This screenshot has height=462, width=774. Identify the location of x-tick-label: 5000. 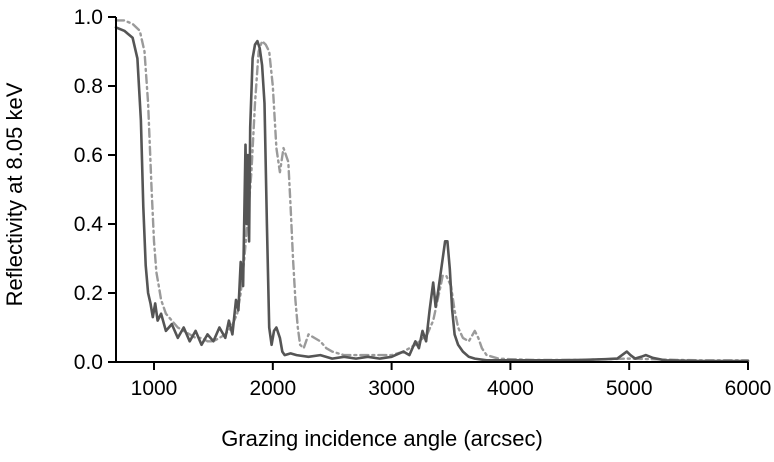
(629, 388).